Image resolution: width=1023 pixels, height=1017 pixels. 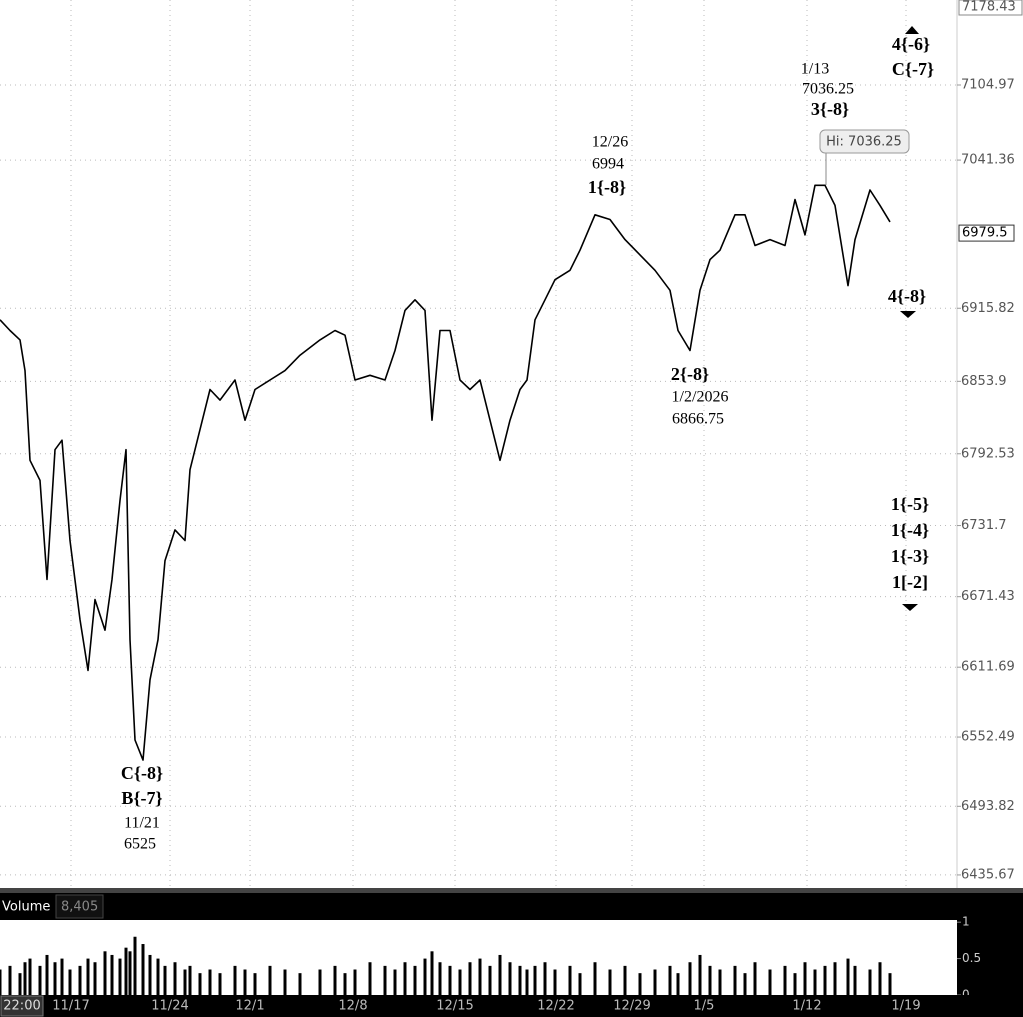 What do you see at coordinates (169, 1006) in the screenshot?
I see `x-tick-label: 11/24` at bounding box center [169, 1006].